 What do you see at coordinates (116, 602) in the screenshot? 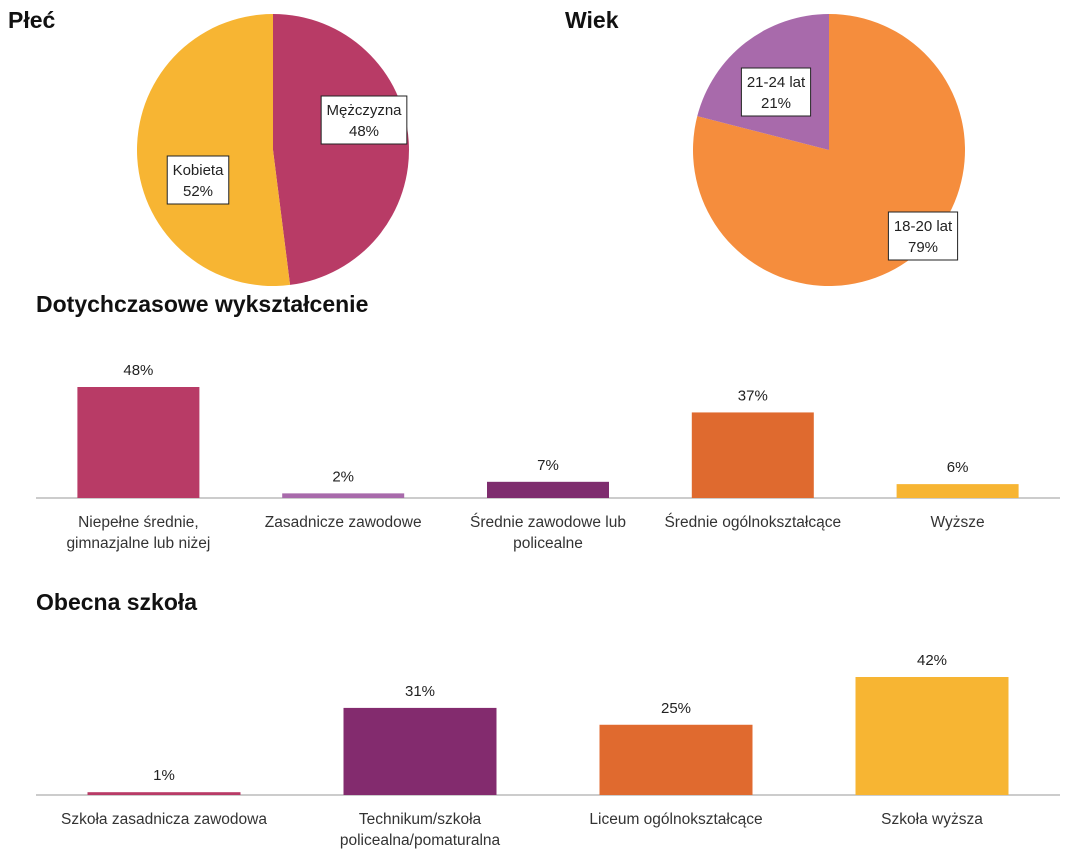
I see `chart-title: Obecna szkoła` at bounding box center [116, 602].